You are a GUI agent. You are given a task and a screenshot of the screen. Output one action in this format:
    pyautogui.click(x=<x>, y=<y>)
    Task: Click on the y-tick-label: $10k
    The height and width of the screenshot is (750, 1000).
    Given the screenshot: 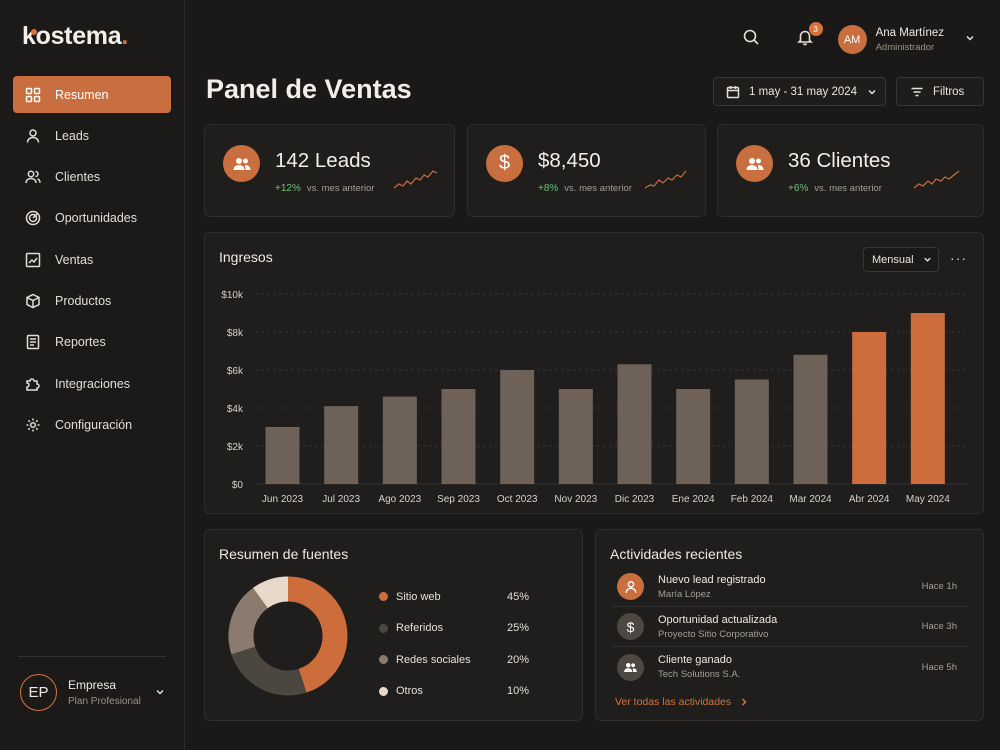 What is the action you would take?
    pyautogui.click(x=232, y=295)
    